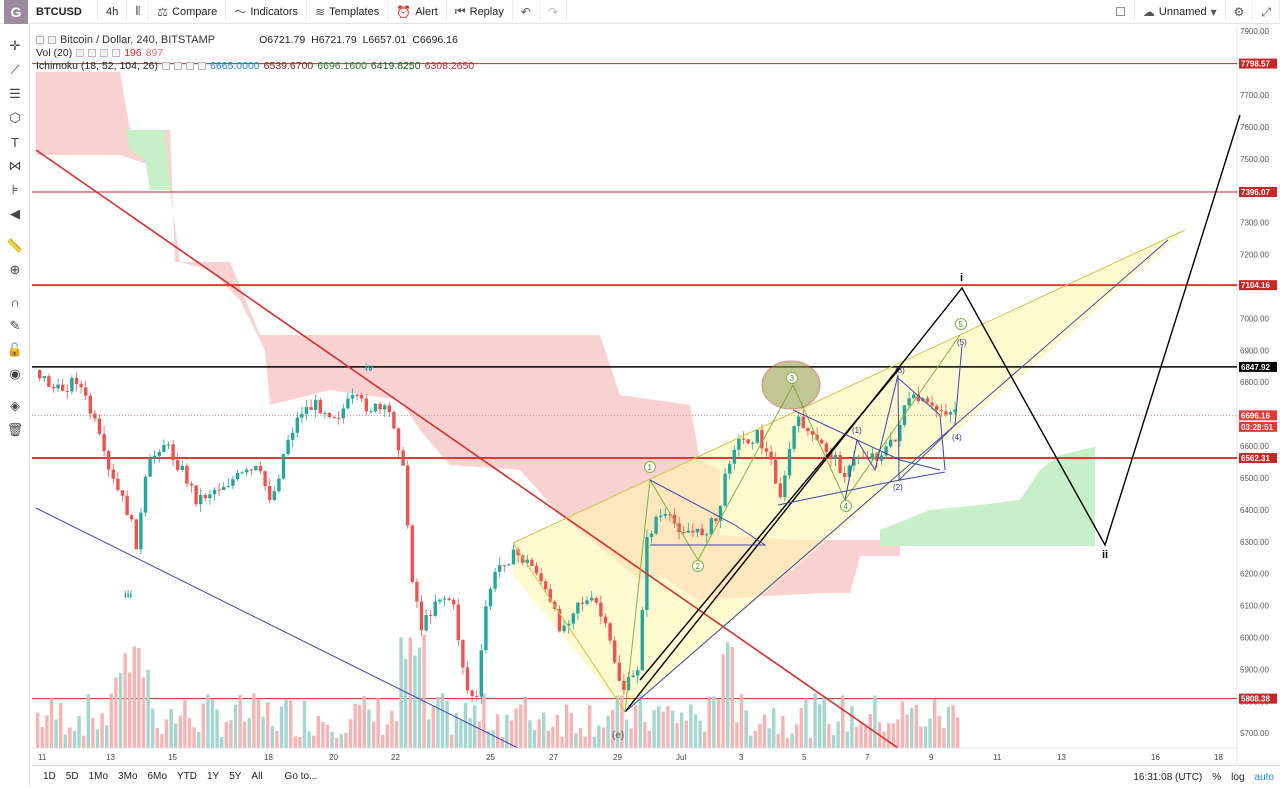 The image size is (1280, 788). What do you see at coordinates (1240, 12) in the screenshot?
I see `settings-button: ⚙` at bounding box center [1240, 12].